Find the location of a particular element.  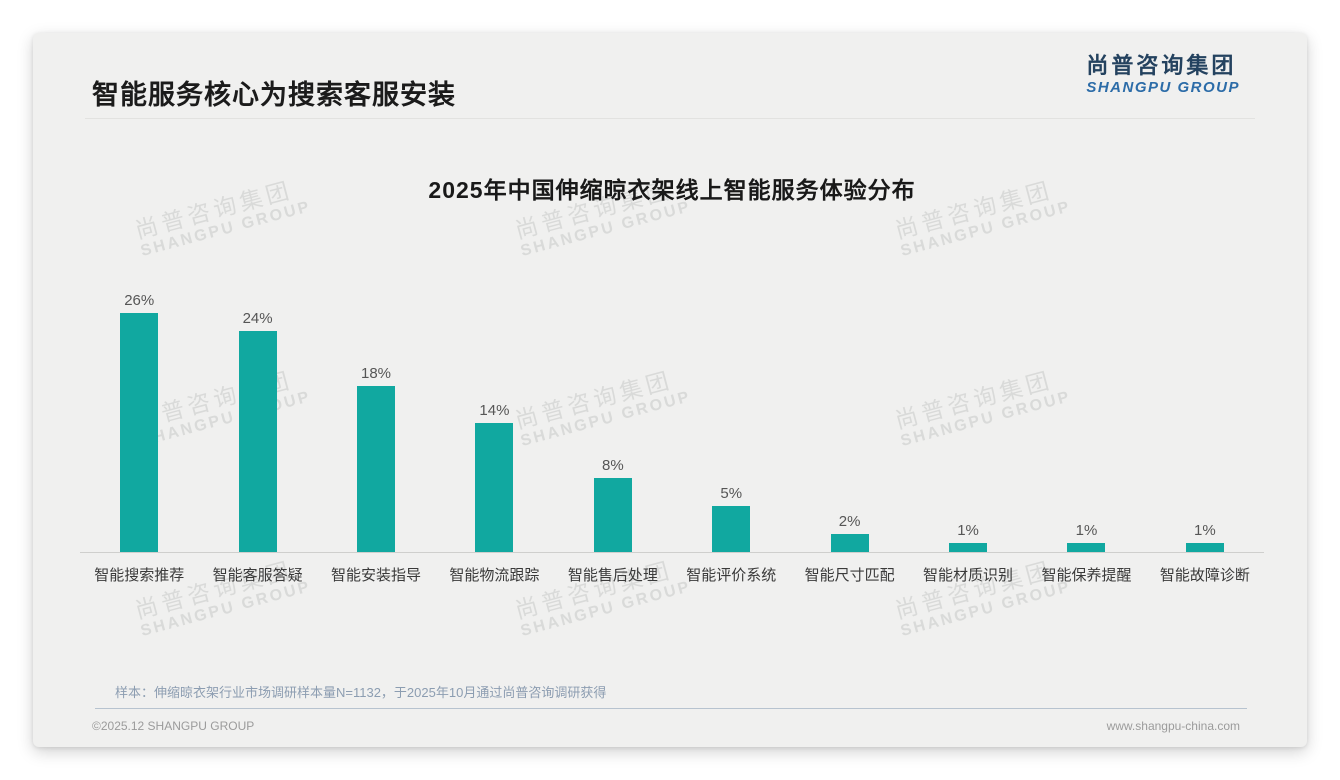

brand-logo: 尚普咨询集团 SHANGPU GROUP is located at coordinates (1163, 75).